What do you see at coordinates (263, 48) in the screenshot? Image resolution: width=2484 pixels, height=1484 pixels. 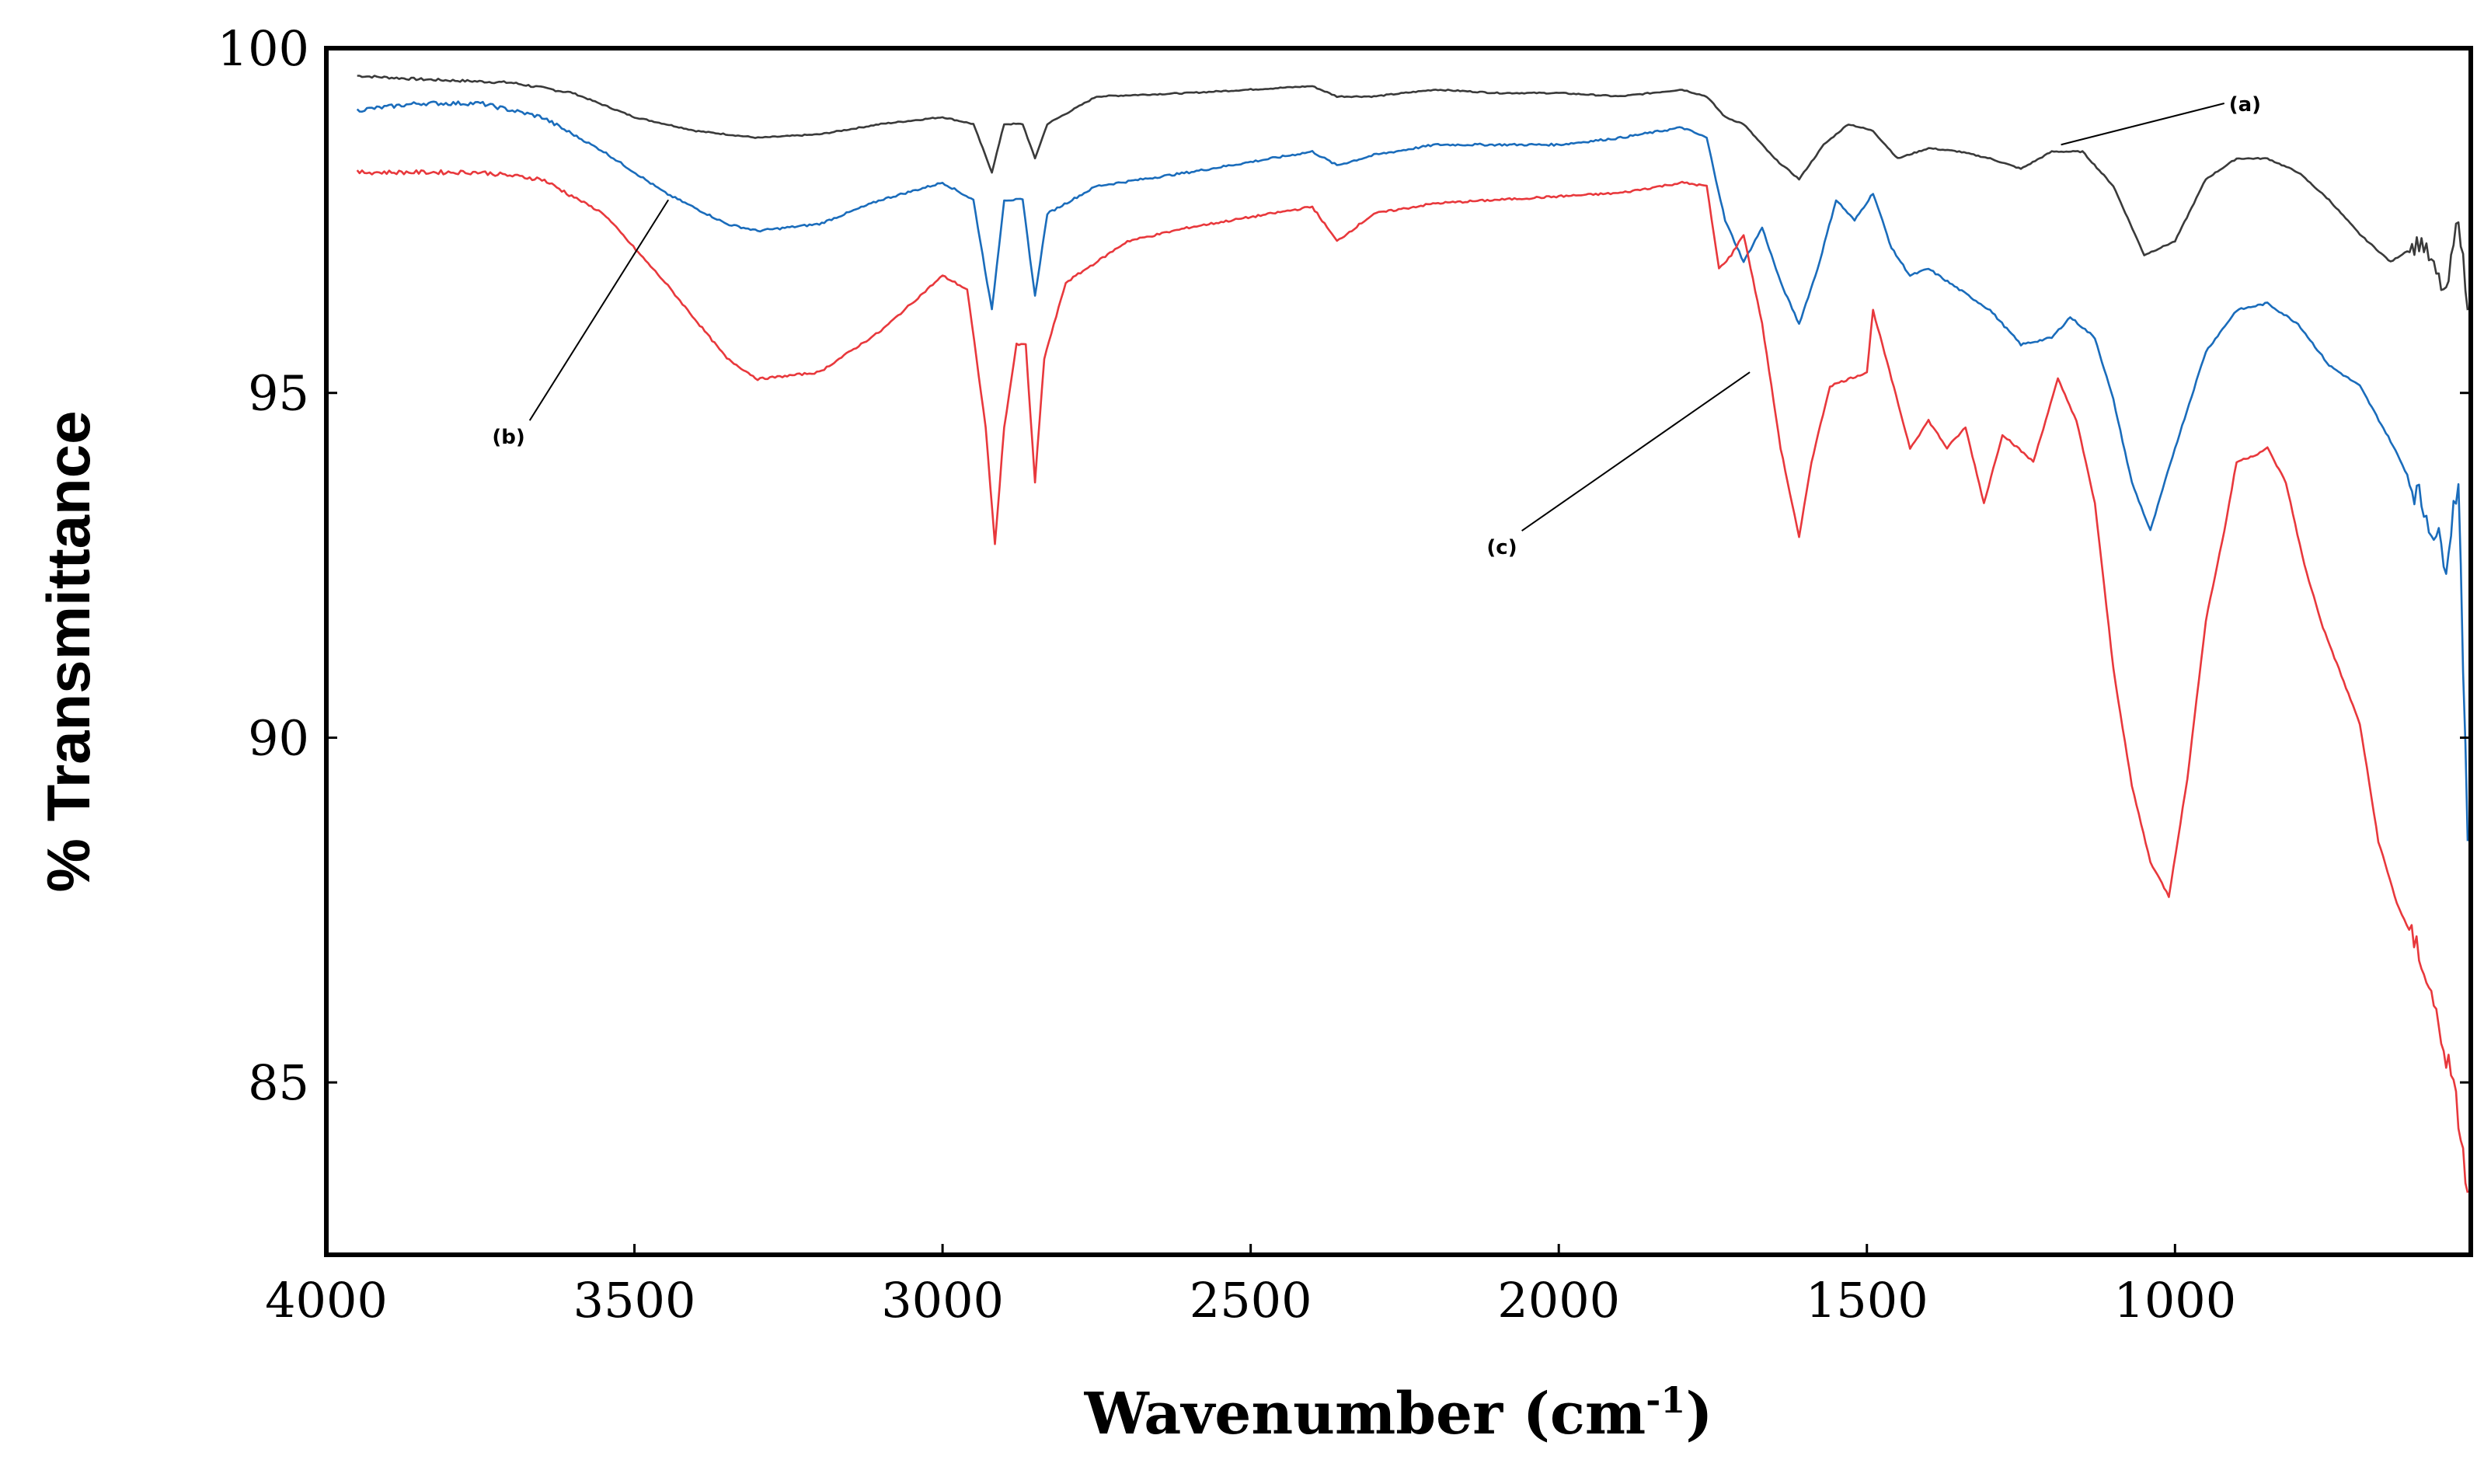 I see `y-tick-label: 100` at bounding box center [263, 48].